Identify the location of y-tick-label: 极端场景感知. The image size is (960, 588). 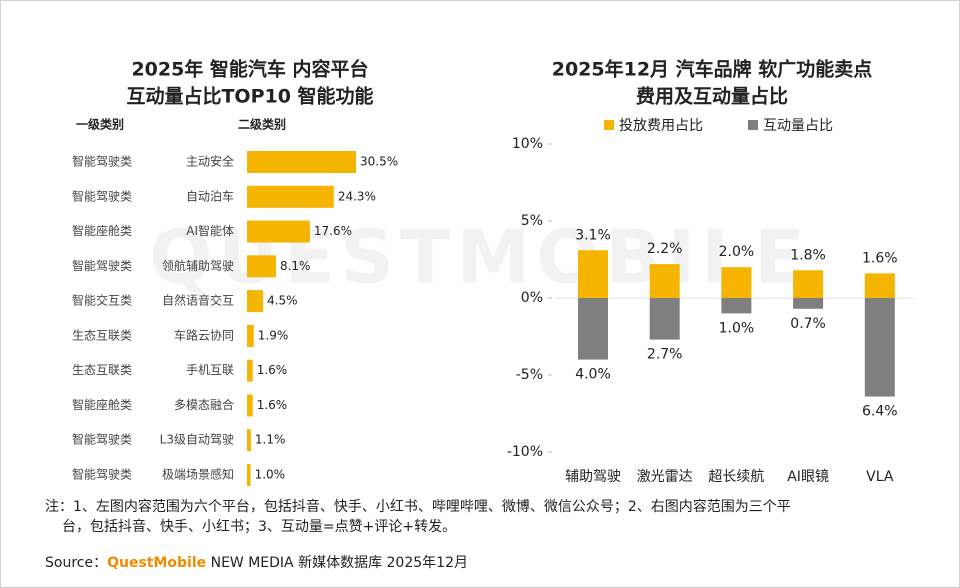
(198, 474).